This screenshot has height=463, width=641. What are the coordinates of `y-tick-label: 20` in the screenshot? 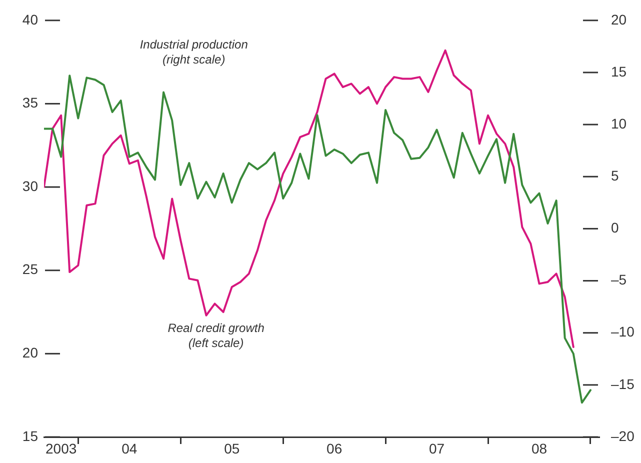 It's located at (30, 352).